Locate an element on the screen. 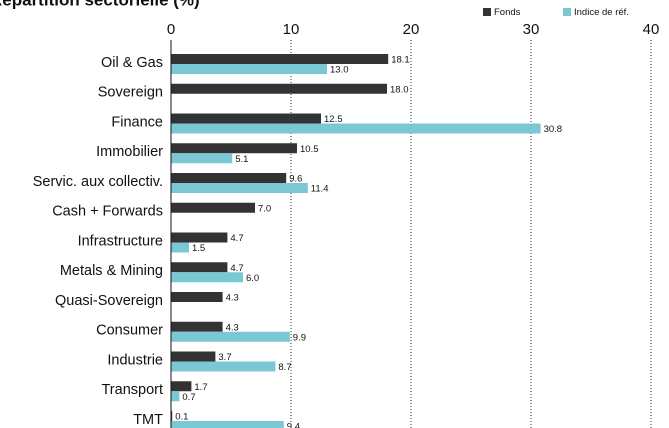 This screenshot has width=669, height=428. y-tick-label: Quasi-Sovereign is located at coordinates (109, 301).